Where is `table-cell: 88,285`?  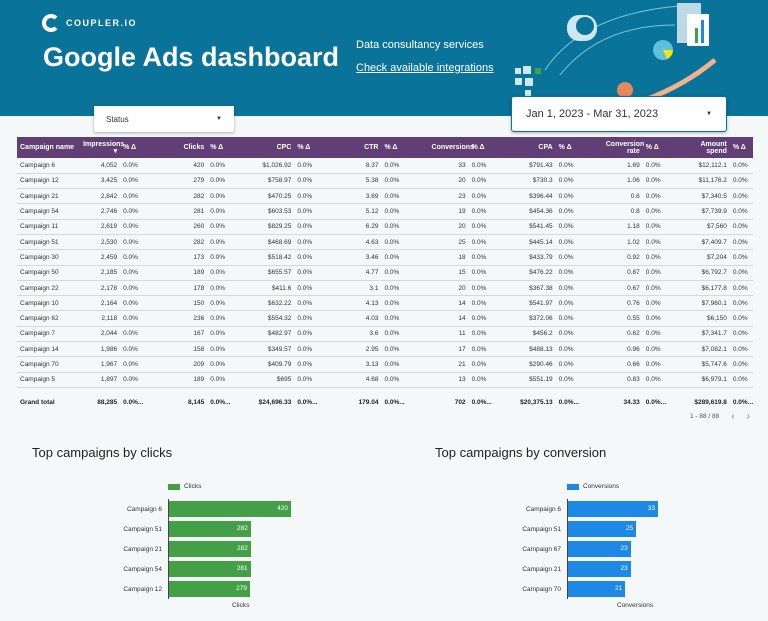
table-cell: 88,285 is located at coordinates (107, 403).